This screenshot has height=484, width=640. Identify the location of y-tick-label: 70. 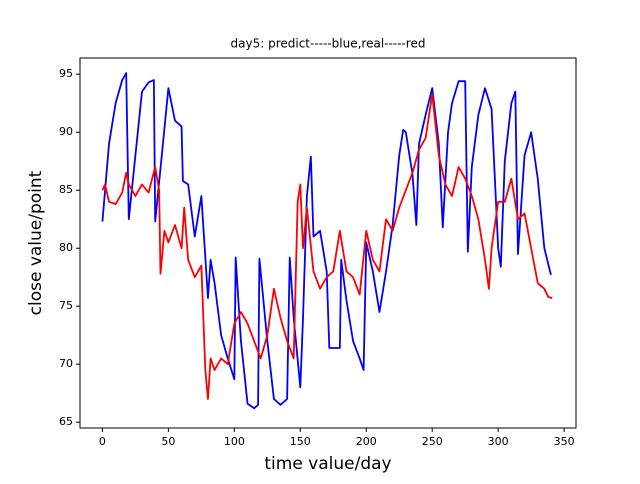
(66, 363).